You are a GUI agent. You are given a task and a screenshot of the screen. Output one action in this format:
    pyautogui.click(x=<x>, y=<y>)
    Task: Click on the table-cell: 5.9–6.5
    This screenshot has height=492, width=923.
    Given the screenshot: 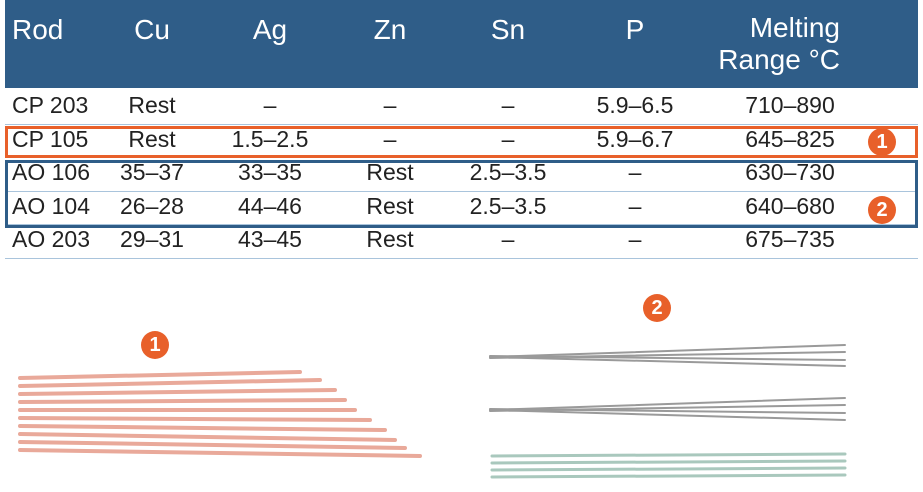 What is the action you would take?
    pyautogui.click(x=635, y=105)
    